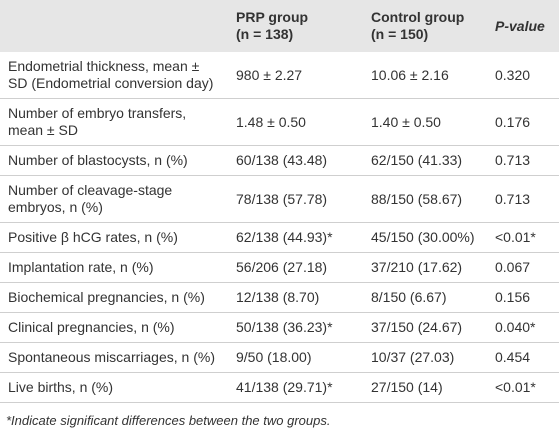 The width and height of the screenshot is (559, 440). I want to click on column-subtitle: (n = 138), so click(265, 34).